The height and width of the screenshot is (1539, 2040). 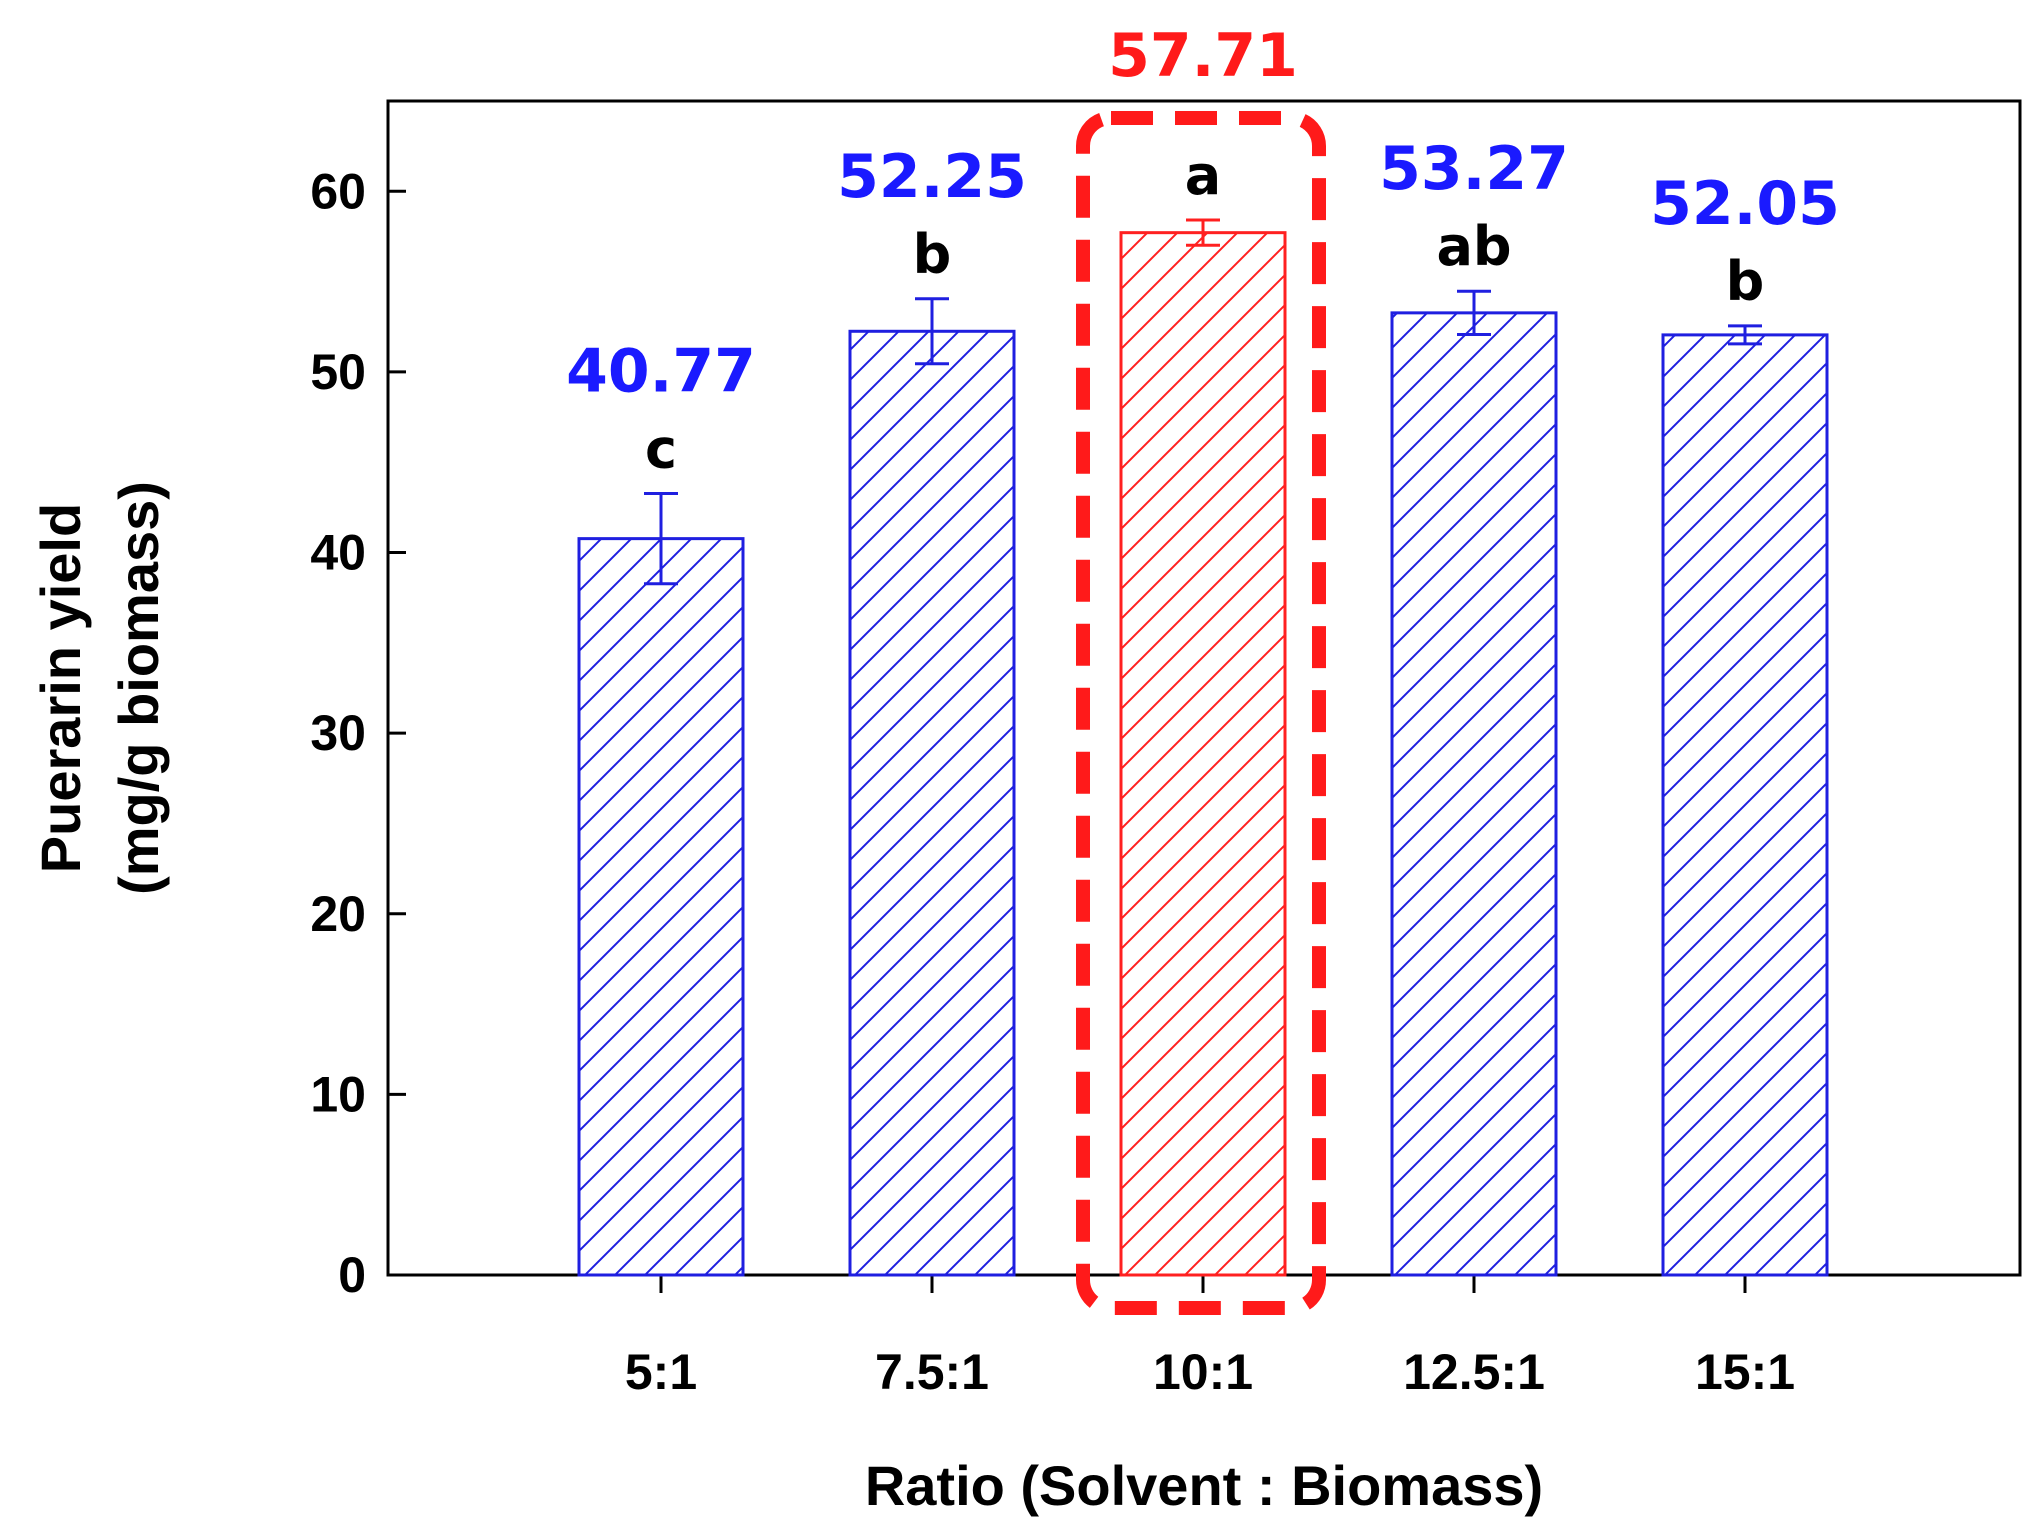 I want to click on y-tick-label: 10, so click(x=338, y=1094).